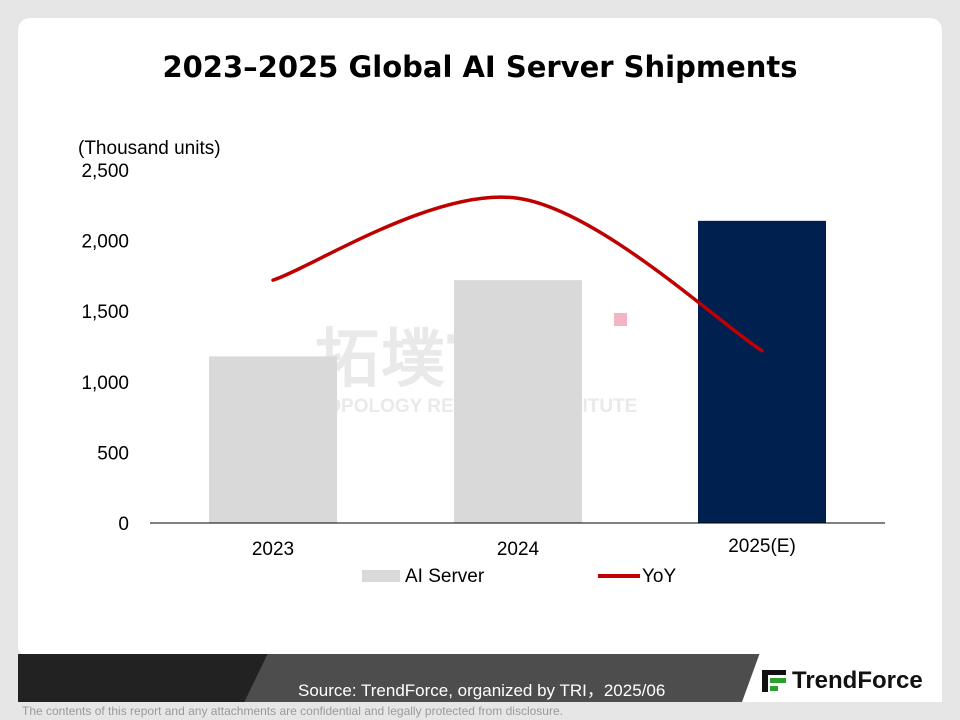 This screenshot has height=720, width=960. I want to click on bar-2025-e, so click(762, 371).